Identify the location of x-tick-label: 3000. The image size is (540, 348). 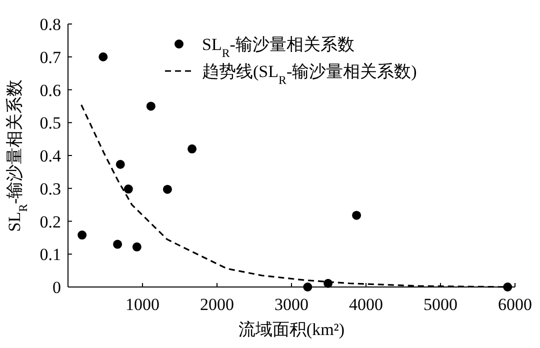
(291, 304).